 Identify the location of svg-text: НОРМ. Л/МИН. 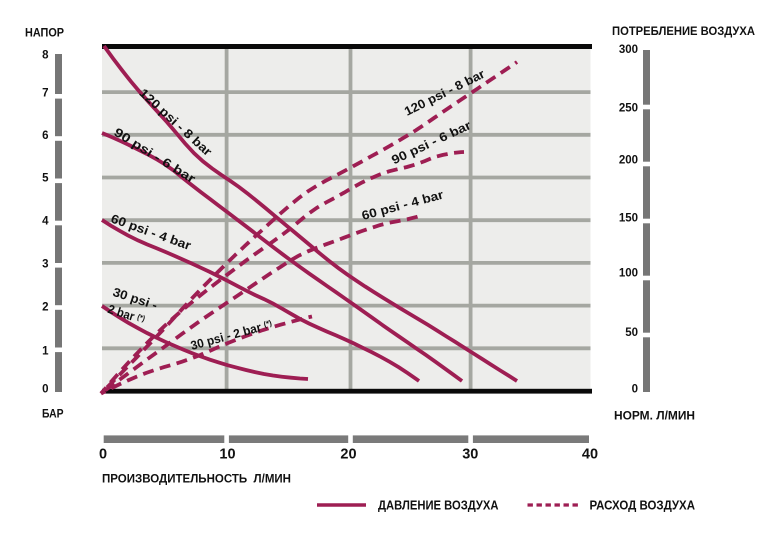
(654, 416).